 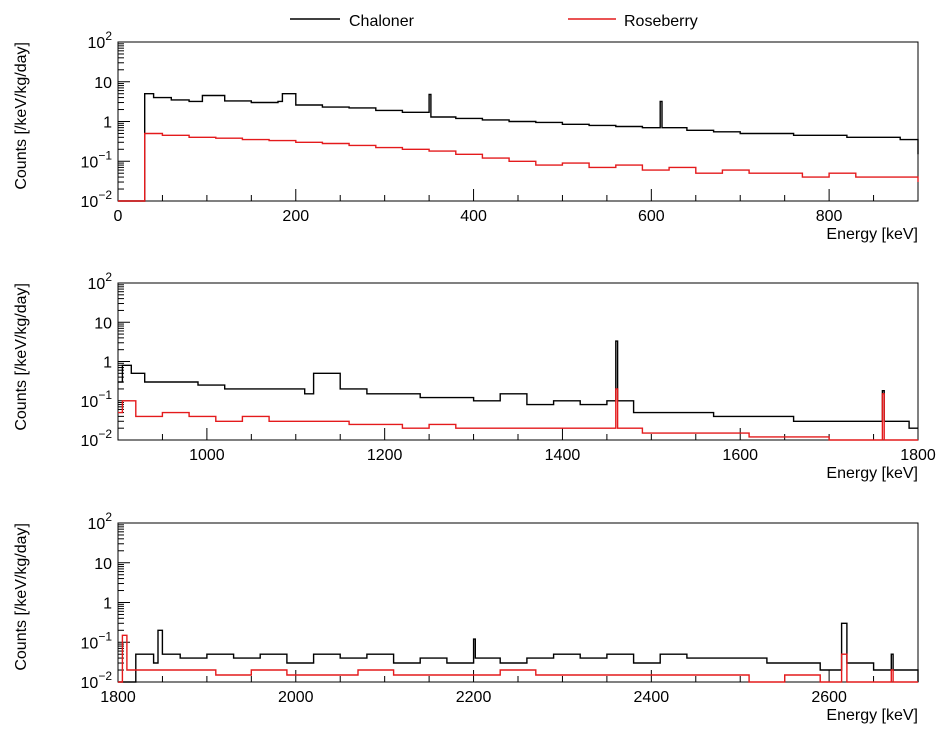 What do you see at coordinates (295, 216) in the screenshot?
I see `x-tick-label: 200` at bounding box center [295, 216].